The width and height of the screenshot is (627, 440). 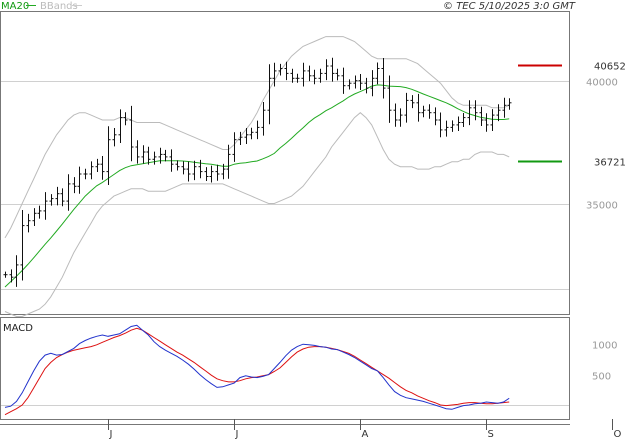 What do you see at coordinates (601, 377) in the screenshot?
I see `macd-y-tick-label: 500` at bounding box center [601, 377].